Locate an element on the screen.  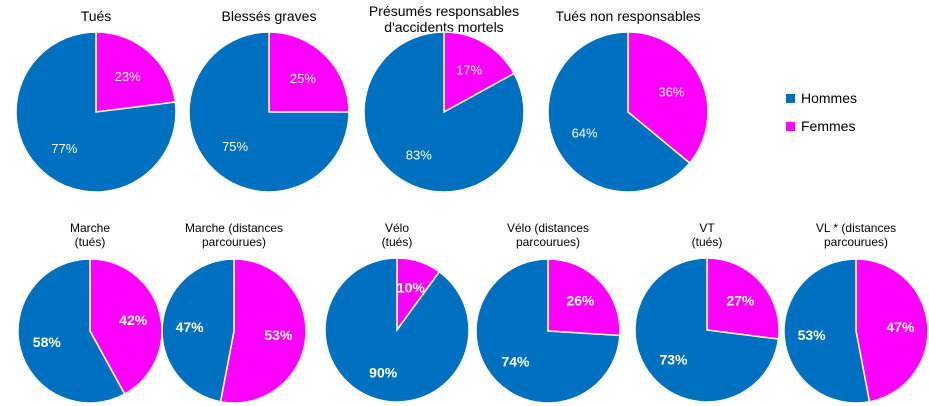
pie-title-line: Marche is located at coordinates (90, 228).